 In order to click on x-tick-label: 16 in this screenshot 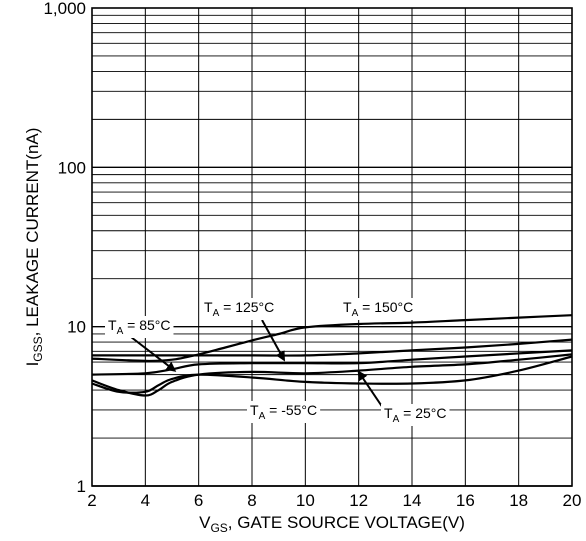, I will do `click(465, 500)`.